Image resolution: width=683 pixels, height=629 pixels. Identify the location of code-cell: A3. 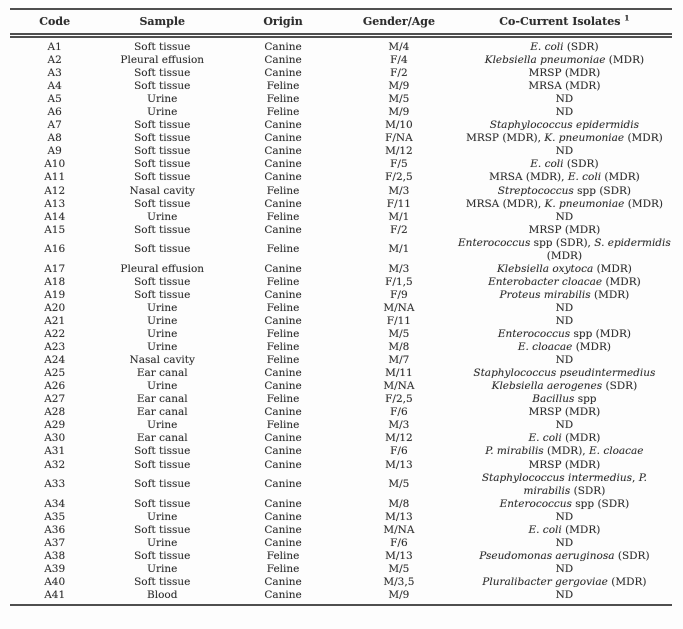
(54, 73).